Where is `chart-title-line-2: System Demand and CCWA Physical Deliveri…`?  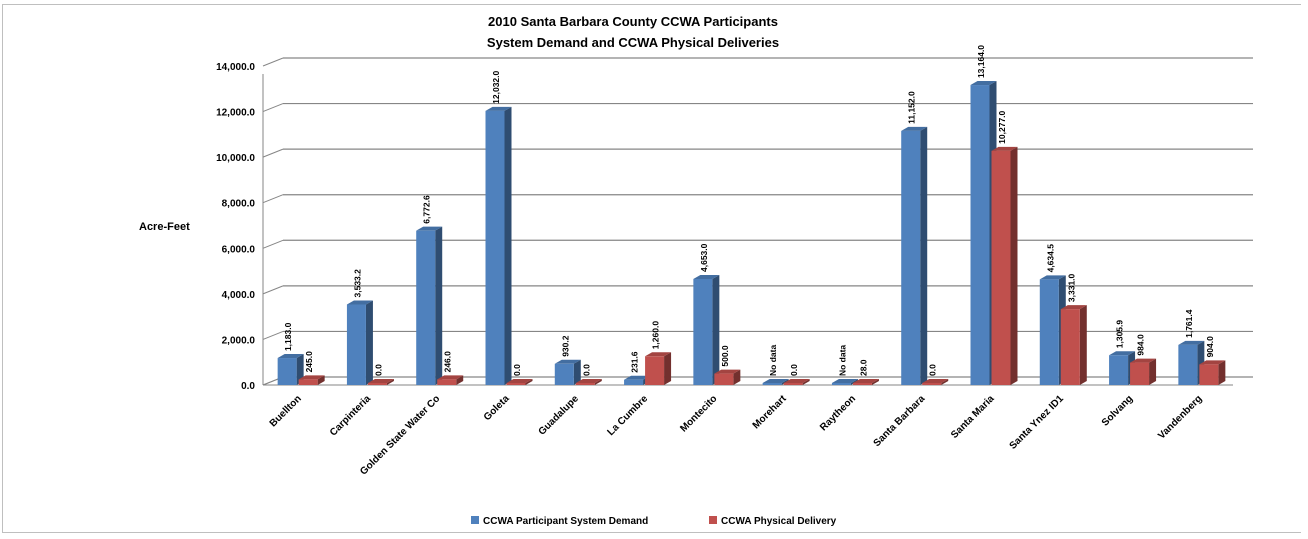 chart-title-line-2: System Demand and CCWA Physical Deliveri… is located at coordinates (633, 42).